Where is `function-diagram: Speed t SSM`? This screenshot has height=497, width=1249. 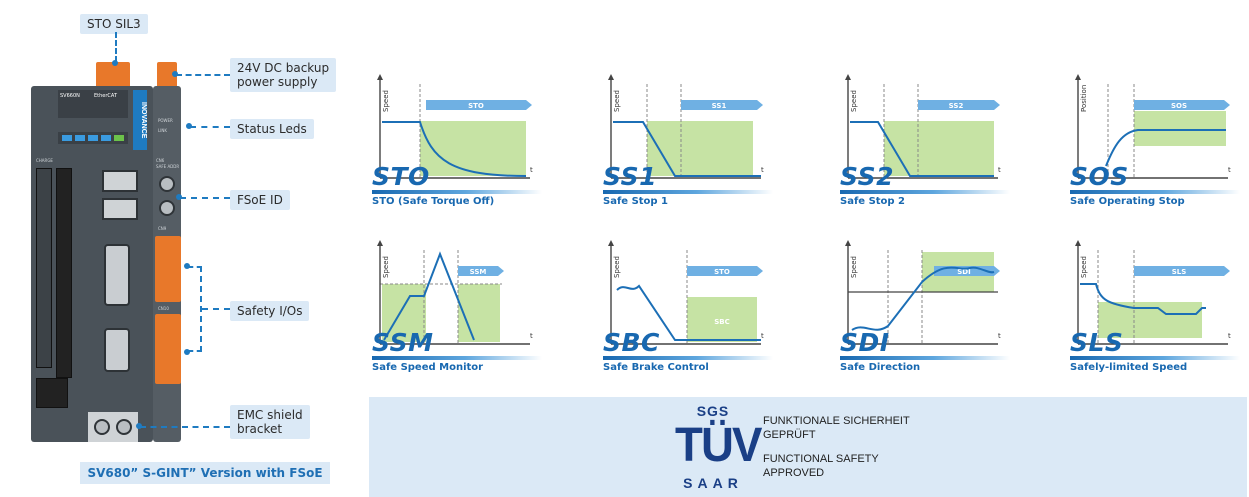
function-diagram: Speed t SSM is located at coordinates (455, 292).